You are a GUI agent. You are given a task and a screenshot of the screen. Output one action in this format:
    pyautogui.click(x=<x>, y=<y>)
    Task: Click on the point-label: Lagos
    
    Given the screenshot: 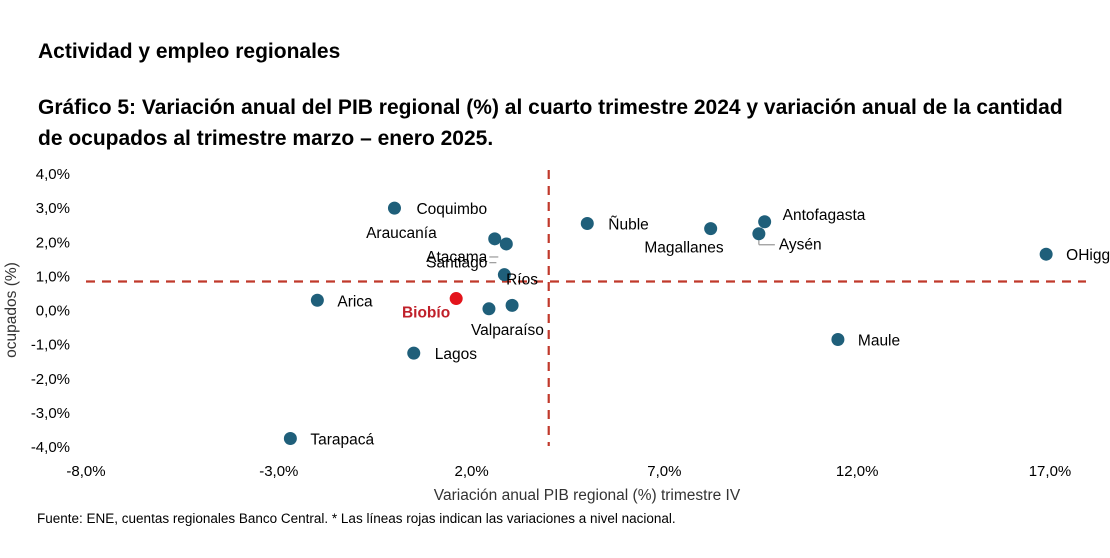 What is the action you would take?
    pyautogui.click(x=456, y=354)
    